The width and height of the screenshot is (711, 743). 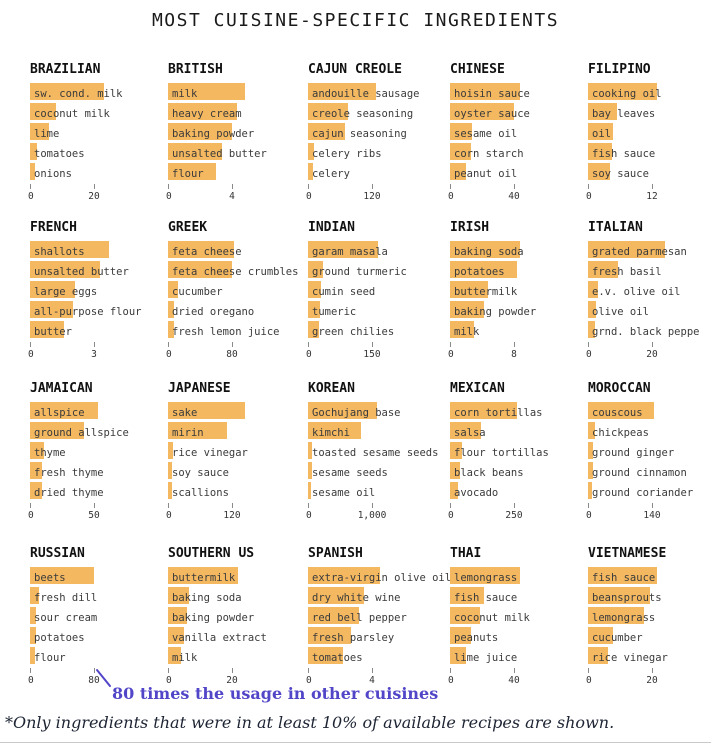 I want to click on ingredient-label: onions, so click(x=53, y=174).